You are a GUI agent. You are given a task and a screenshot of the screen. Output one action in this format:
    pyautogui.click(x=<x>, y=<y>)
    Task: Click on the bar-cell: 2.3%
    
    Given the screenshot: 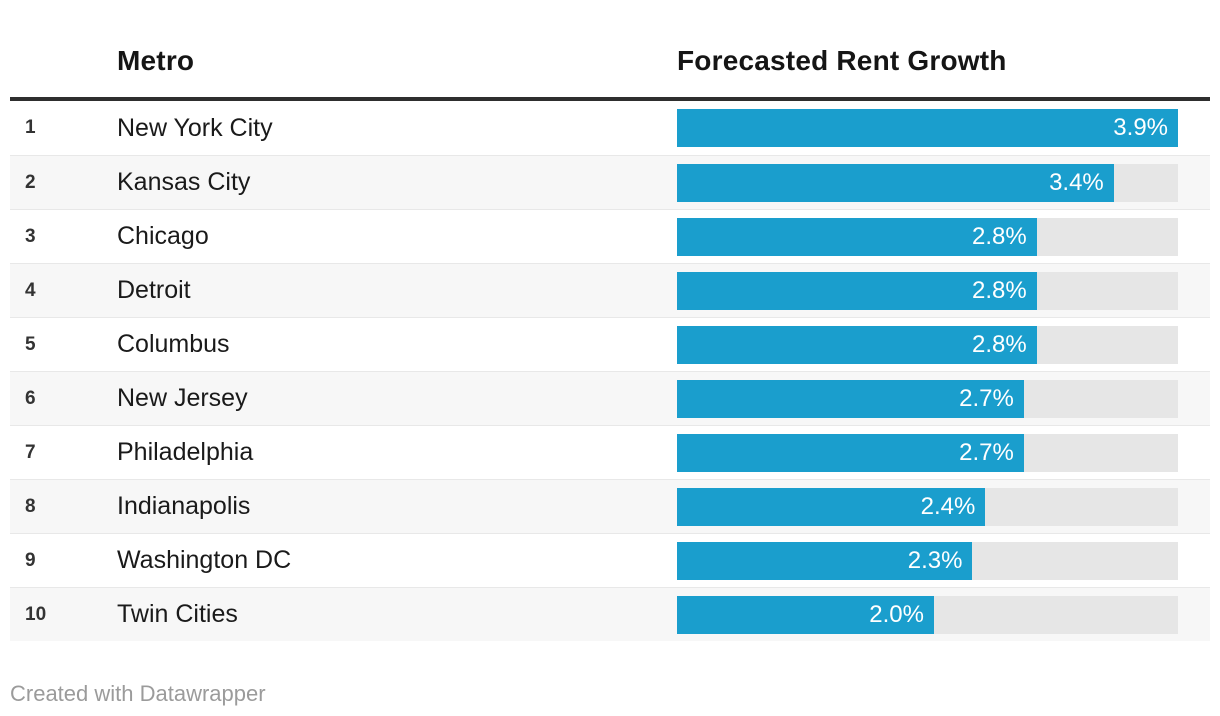 What is the action you would take?
    pyautogui.click(x=927, y=560)
    